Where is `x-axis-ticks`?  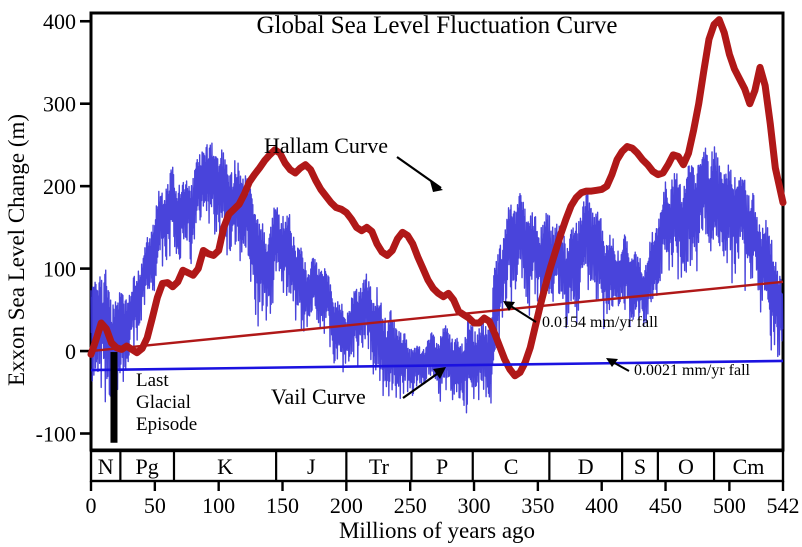 x-axis-ticks is located at coordinates (437, 486).